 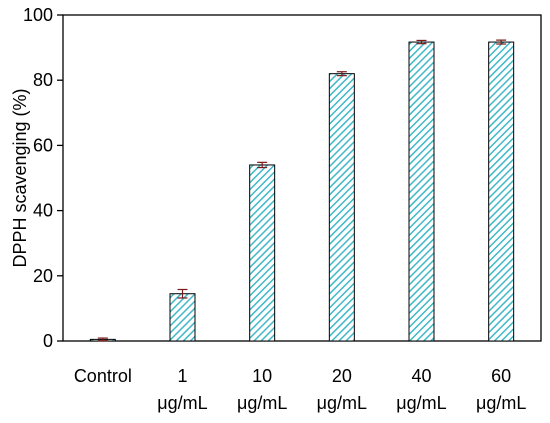 I want to click on x-tick-label: 10, so click(x=262, y=376).